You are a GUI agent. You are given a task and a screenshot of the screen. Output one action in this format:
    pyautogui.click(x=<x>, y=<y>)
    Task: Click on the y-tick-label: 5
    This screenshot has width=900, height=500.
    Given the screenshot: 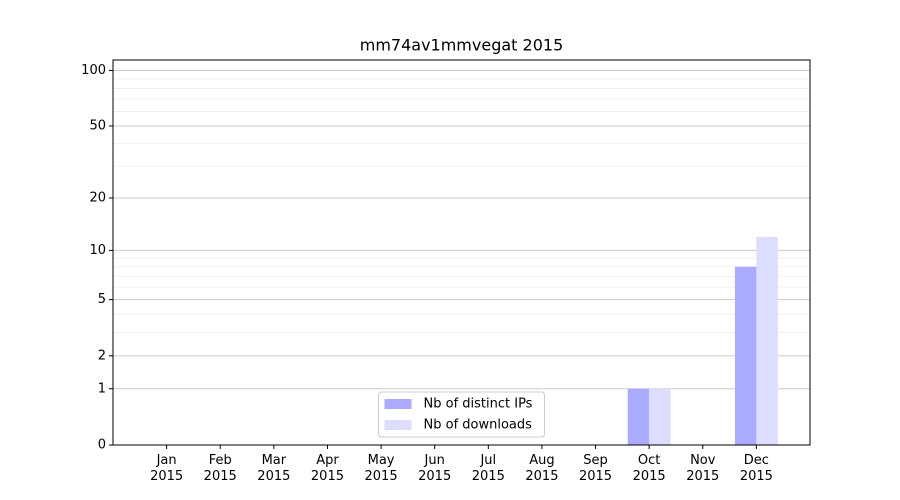 What is the action you would take?
    pyautogui.click(x=102, y=299)
    